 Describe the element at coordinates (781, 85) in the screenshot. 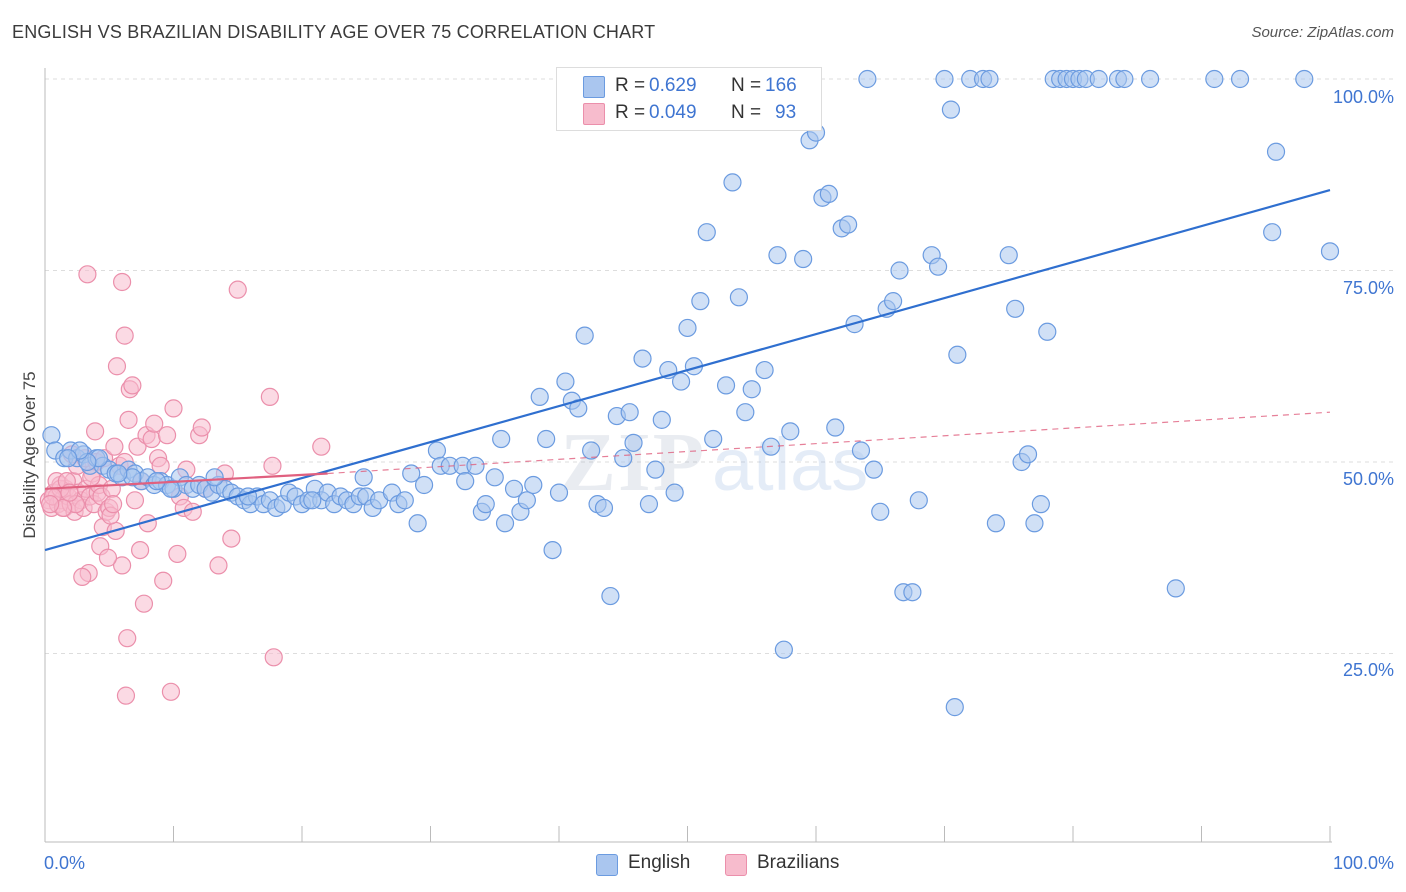

I see `english-n-value: 166` at that location.